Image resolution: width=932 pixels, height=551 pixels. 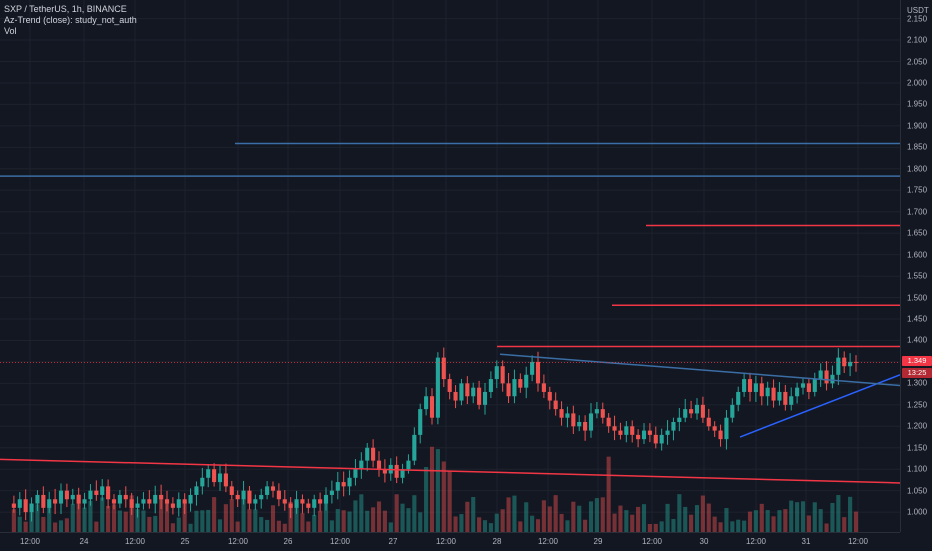 I want to click on price-tick-label: 1.450, so click(x=917, y=319).